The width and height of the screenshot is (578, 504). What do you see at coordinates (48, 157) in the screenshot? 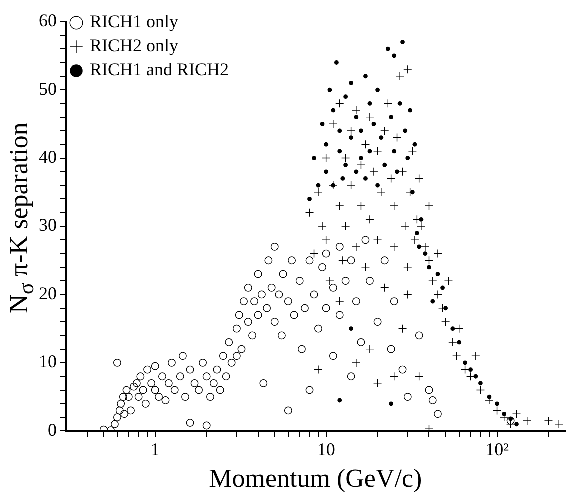
I see `y-tick-label: 40` at bounding box center [48, 157].